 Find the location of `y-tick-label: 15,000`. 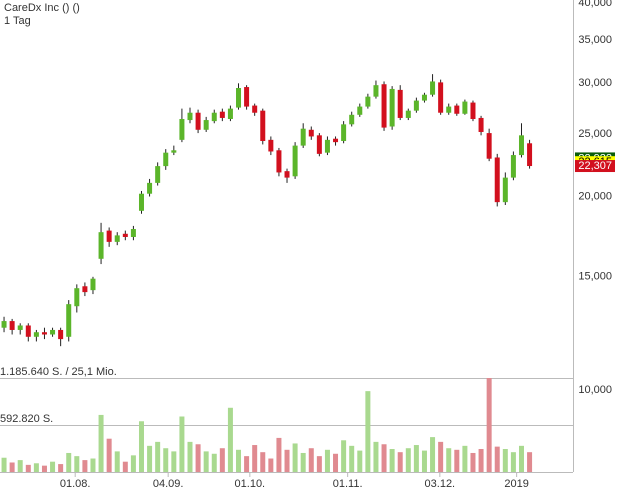

y-tick-label: 15,000 is located at coordinates (595, 277).